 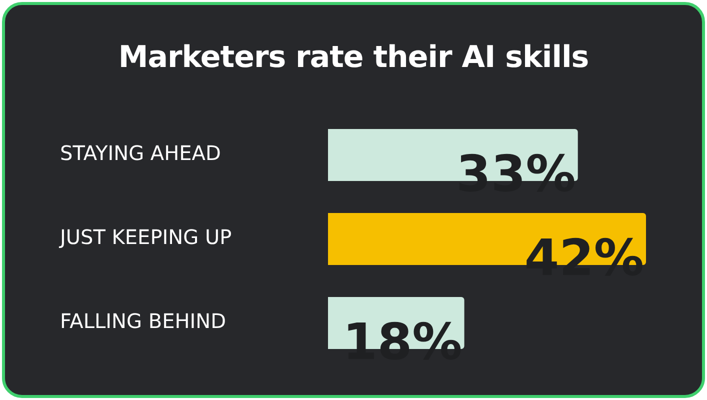 I want to click on y-tick-label: STAYING AHEAD, so click(x=140, y=153).